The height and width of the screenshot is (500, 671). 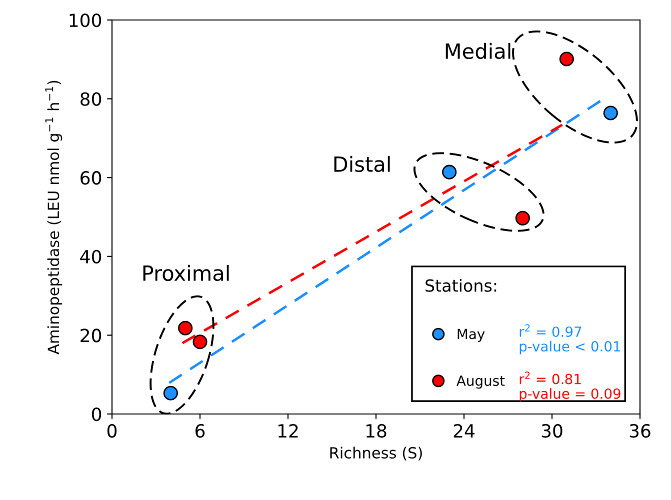 I want to click on x-tick-label: 30, so click(x=552, y=431).